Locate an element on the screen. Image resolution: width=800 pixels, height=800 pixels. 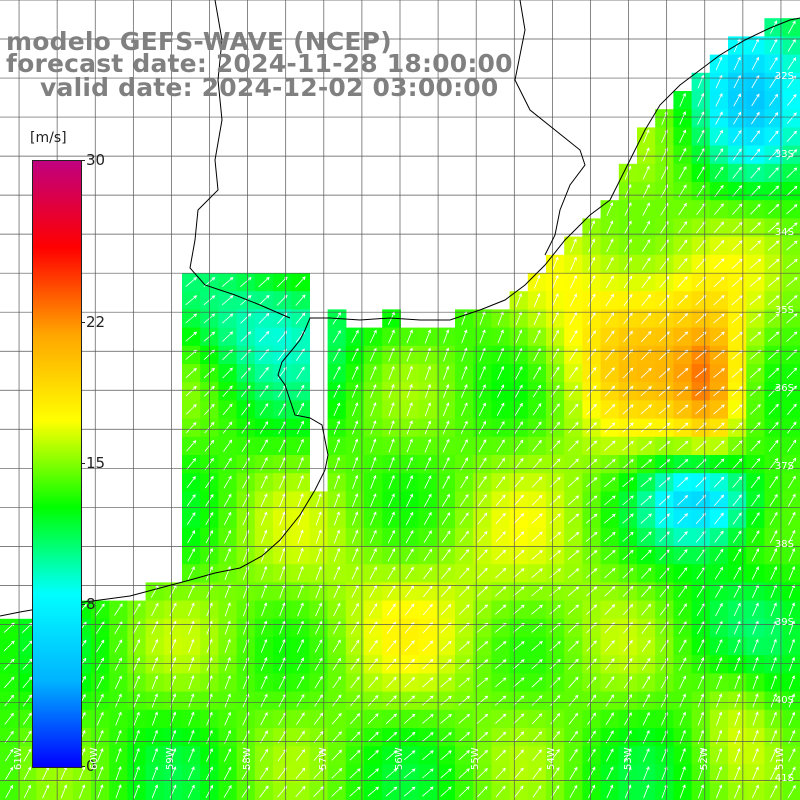
latitude-label: 36S is located at coordinates (784, 389).